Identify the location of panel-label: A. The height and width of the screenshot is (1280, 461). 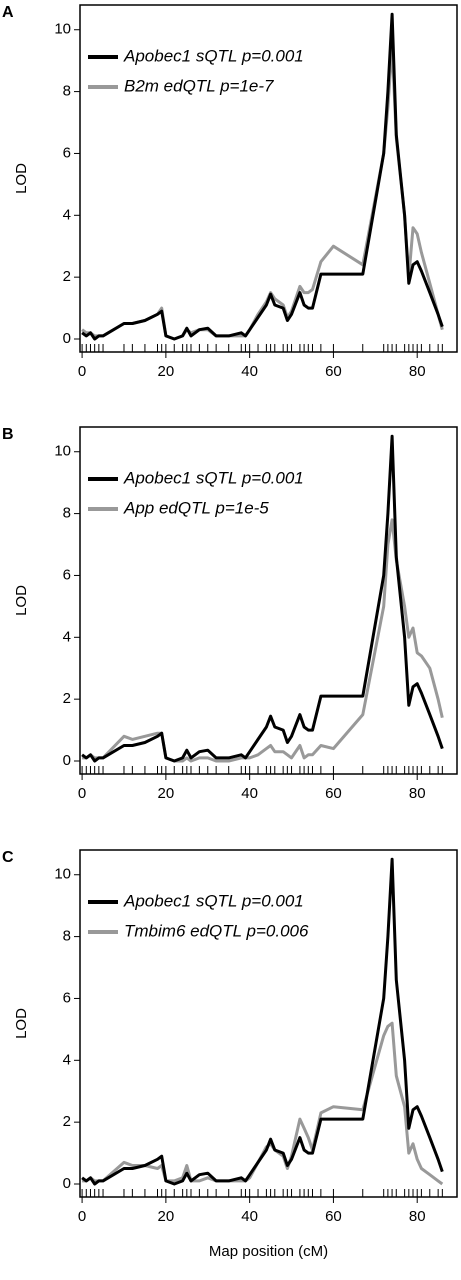
(8, 12).